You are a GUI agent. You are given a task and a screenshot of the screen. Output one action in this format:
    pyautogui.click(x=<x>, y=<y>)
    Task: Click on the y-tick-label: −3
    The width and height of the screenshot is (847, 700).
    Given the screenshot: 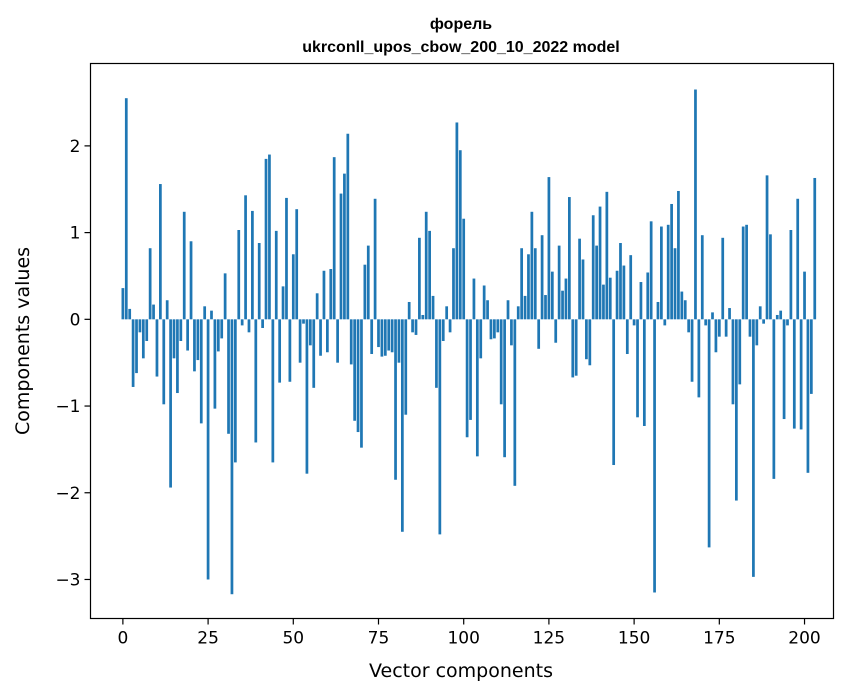 What is the action you would take?
    pyautogui.click(x=67, y=580)
    